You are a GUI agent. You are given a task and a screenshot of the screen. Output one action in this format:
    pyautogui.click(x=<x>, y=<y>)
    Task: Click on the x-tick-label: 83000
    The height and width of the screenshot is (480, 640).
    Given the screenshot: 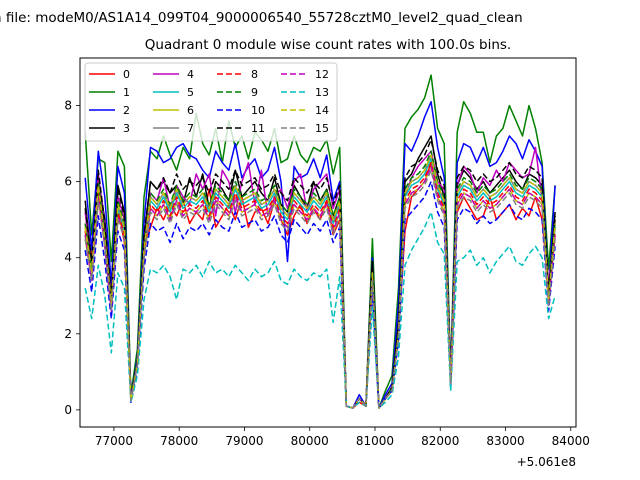 What is the action you would take?
    pyautogui.click(x=505, y=441)
    